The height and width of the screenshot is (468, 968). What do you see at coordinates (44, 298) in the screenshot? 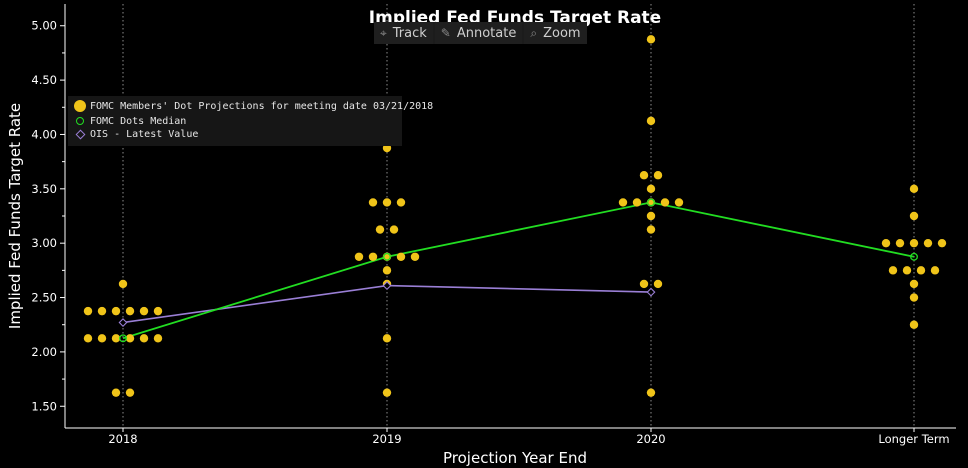
I see `y-tick-label: 2.50` at bounding box center [44, 298].